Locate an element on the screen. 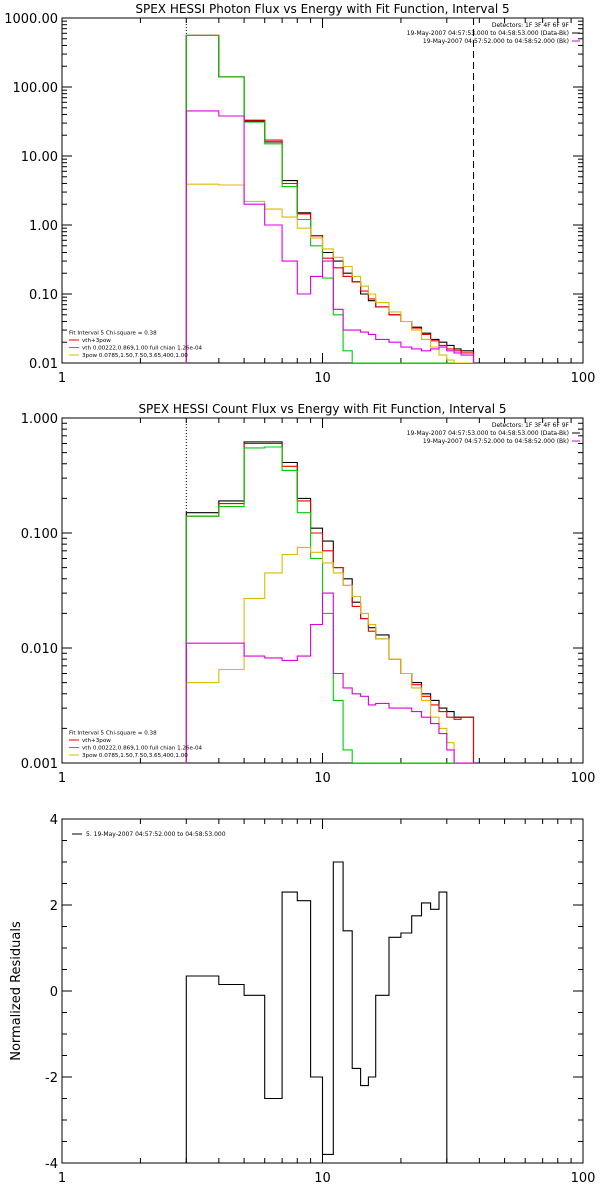 This screenshot has width=600, height=1204. y-tick-label: 1.00 is located at coordinates (43, 226).